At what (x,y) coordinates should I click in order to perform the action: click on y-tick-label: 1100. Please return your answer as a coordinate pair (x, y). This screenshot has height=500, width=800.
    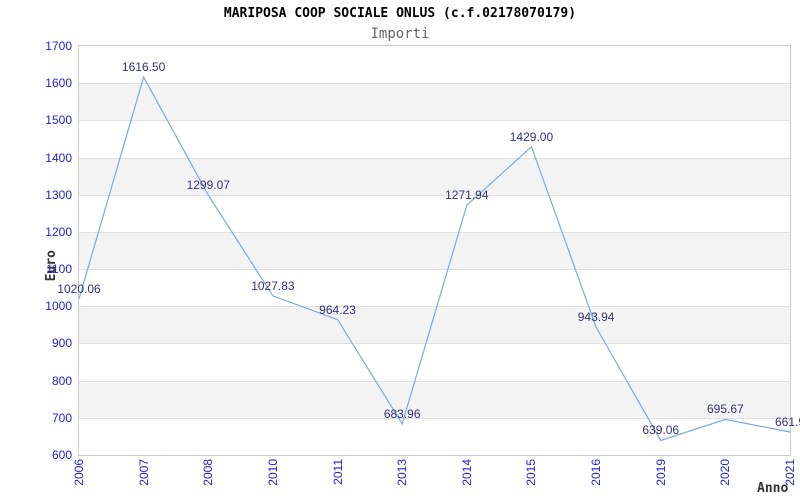
    Looking at the image, I should click on (59, 269).